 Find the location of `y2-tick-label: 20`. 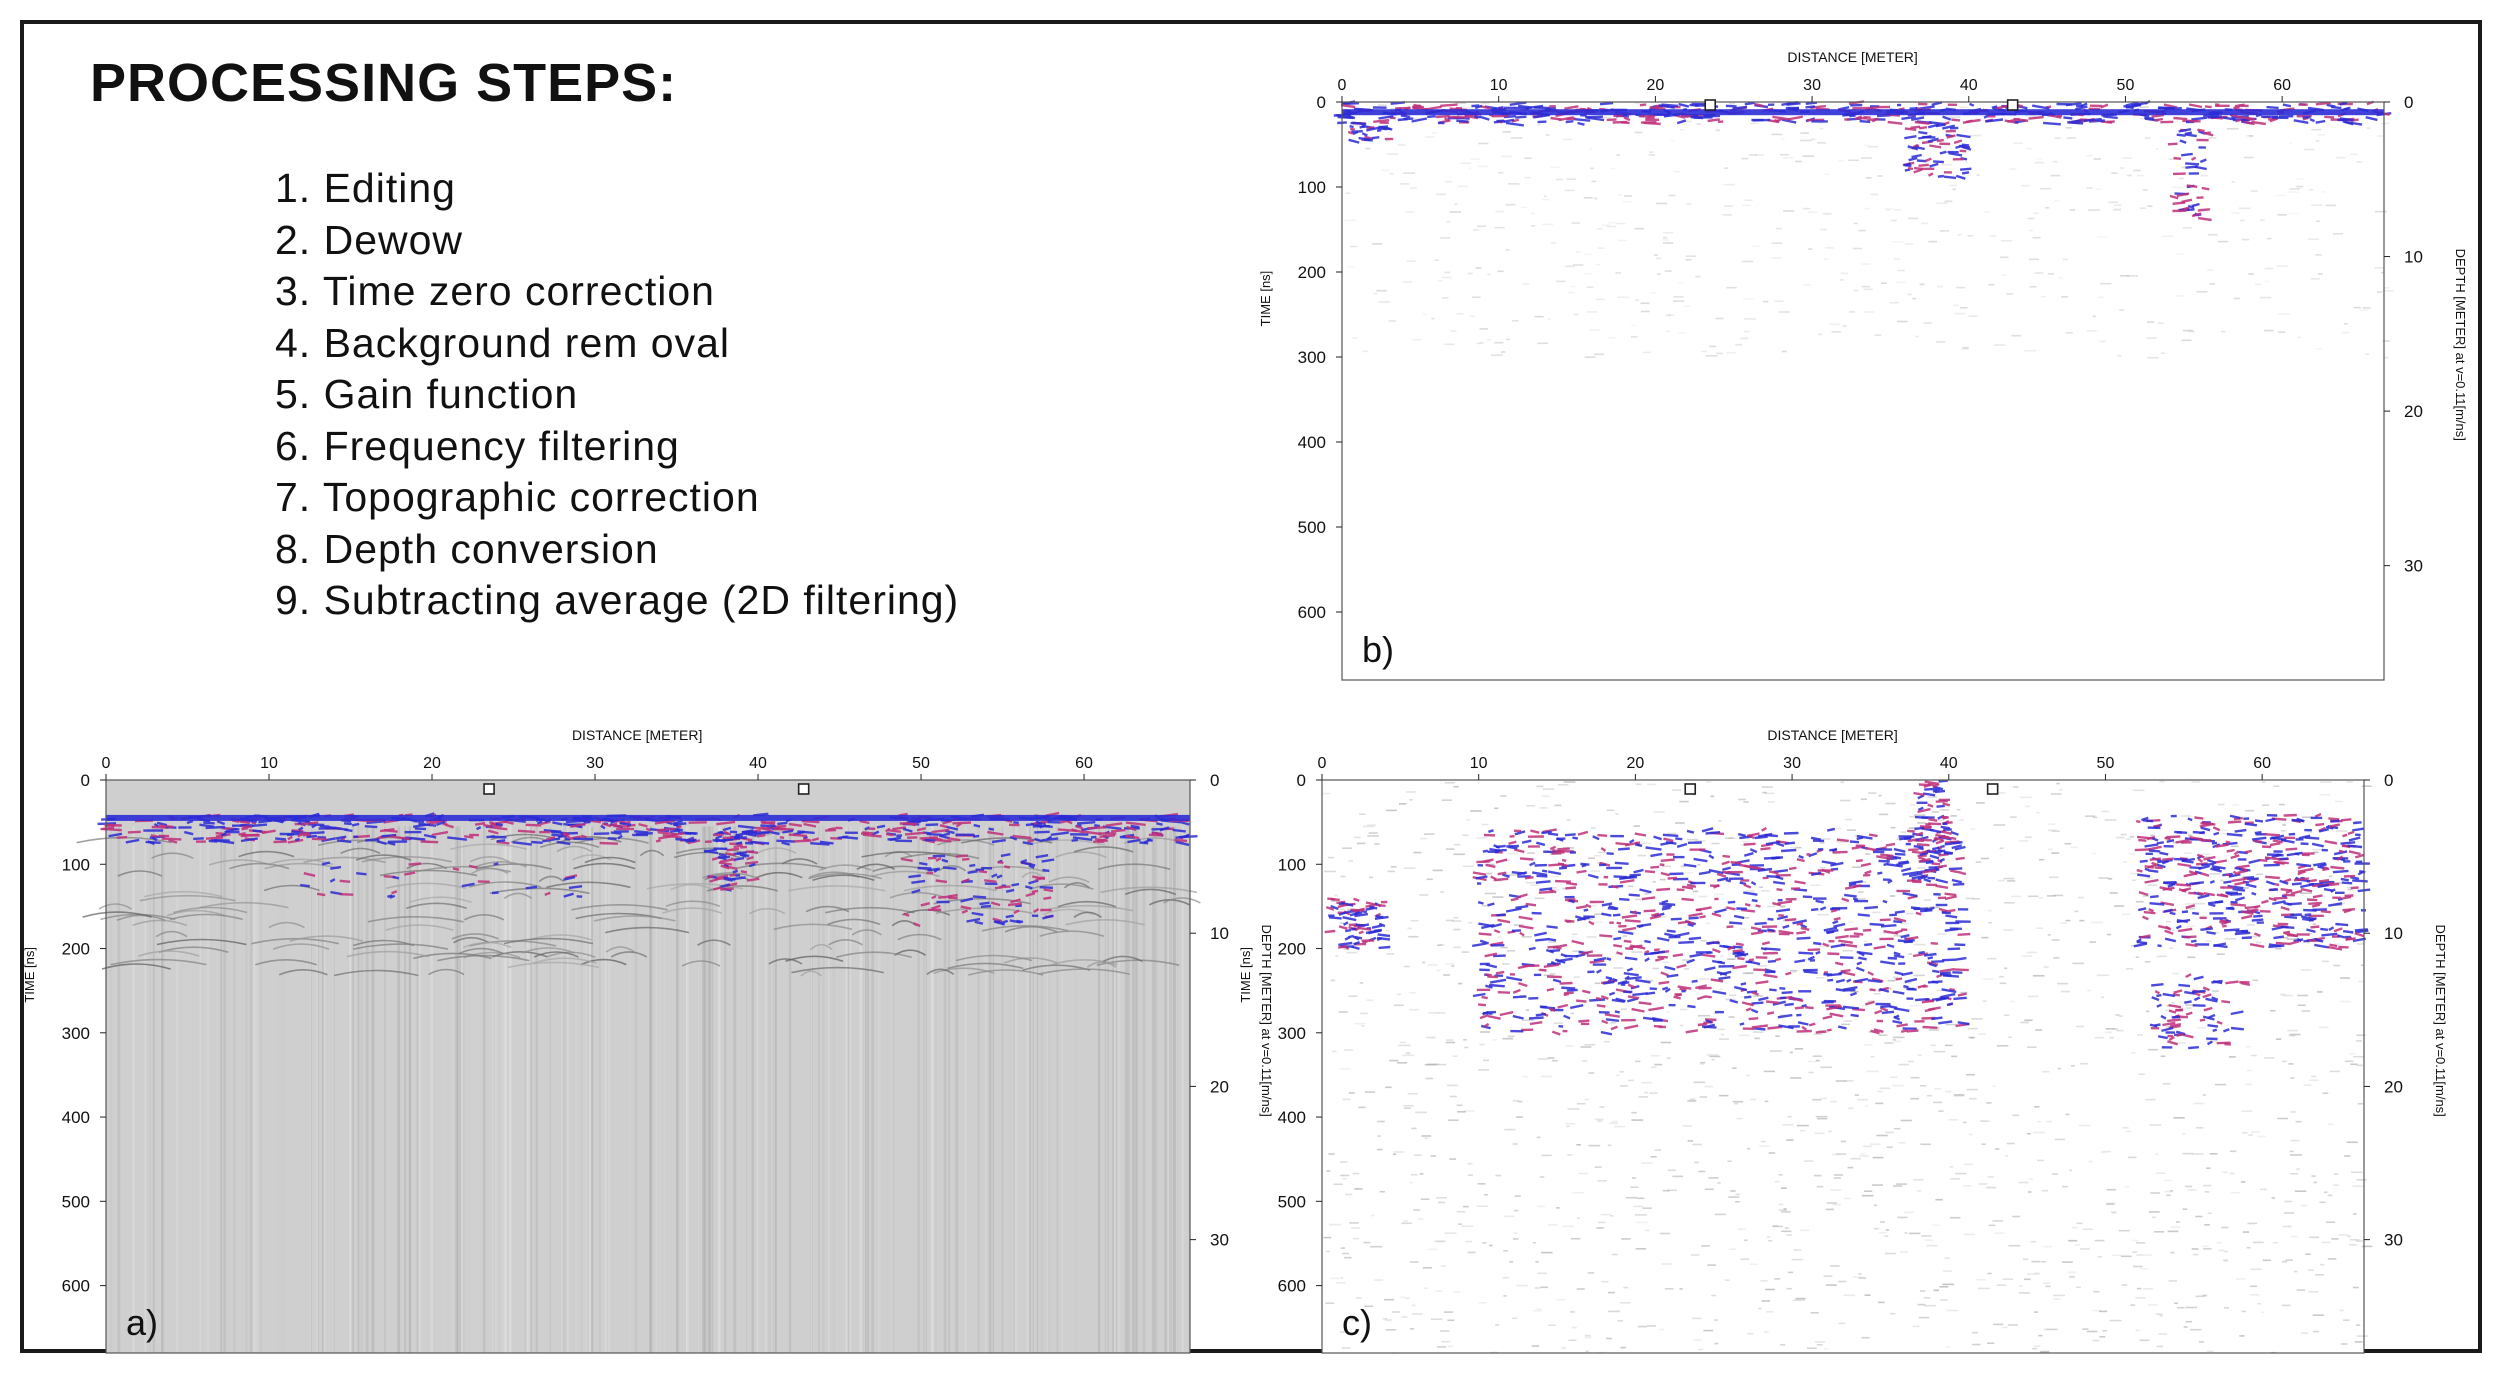

y2-tick-label: 20 is located at coordinates (2413, 411).